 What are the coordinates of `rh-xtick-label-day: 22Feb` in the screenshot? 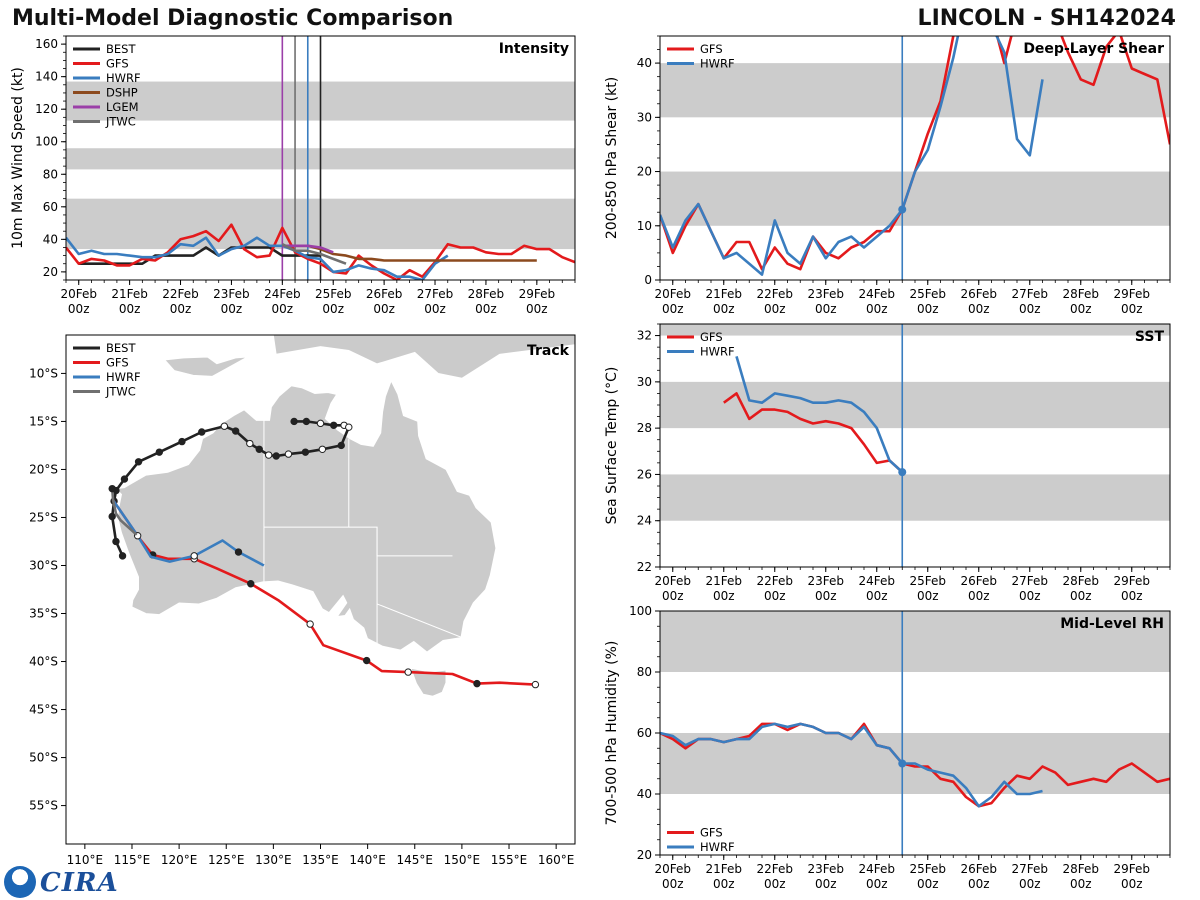 It's located at (774, 869).